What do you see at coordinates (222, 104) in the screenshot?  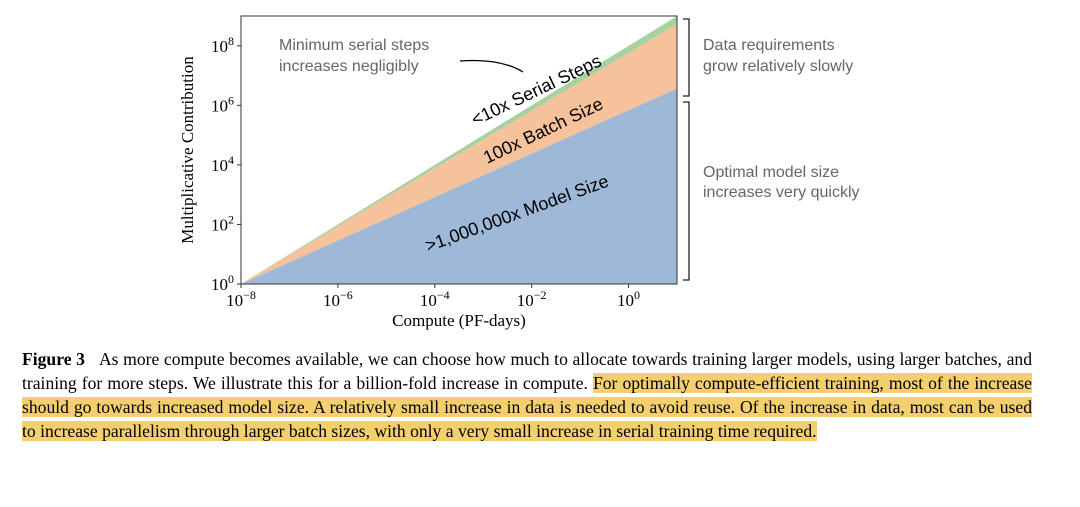 I see `y-tick-label: 10⁶` at bounding box center [222, 104].